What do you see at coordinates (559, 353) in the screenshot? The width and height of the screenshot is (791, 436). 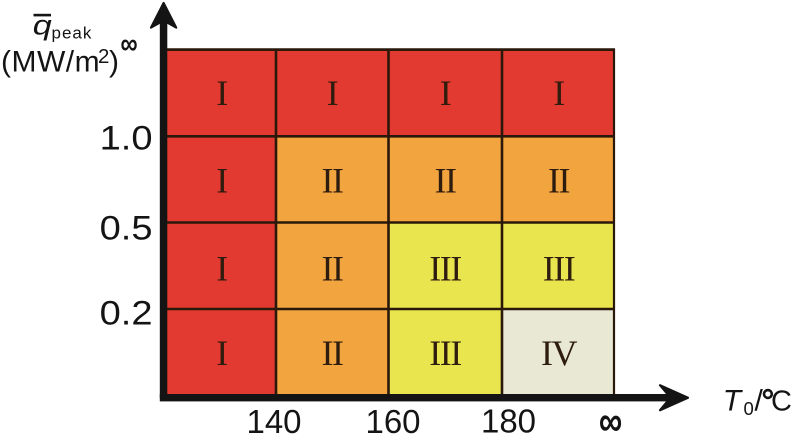 I see `svg-text: IV` at bounding box center [559, 353].